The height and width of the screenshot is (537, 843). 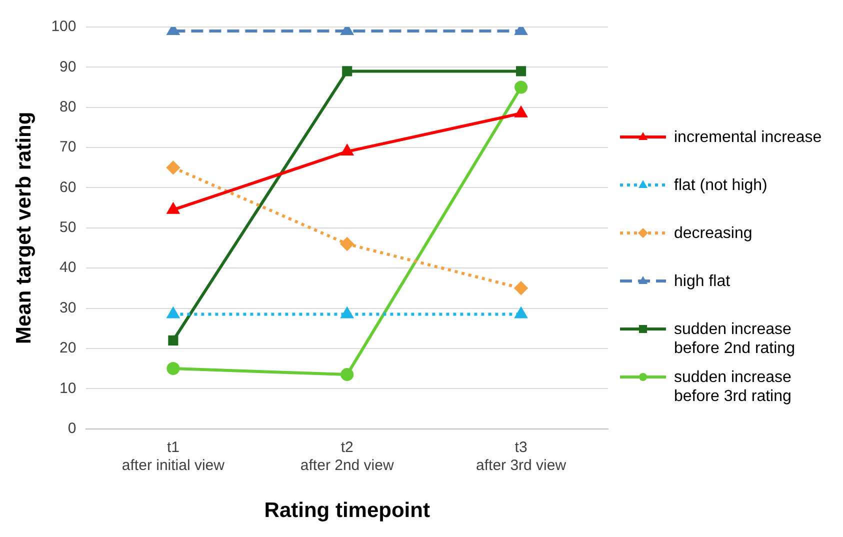 I want to click on y-tick-label: 0, so click(x=72, y=428).